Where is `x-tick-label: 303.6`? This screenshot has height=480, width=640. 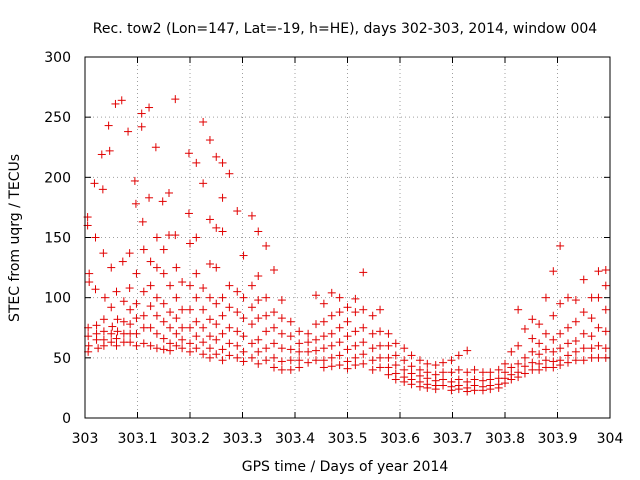 x-tick-label: 303.6 is located at coordinates (400, 439).